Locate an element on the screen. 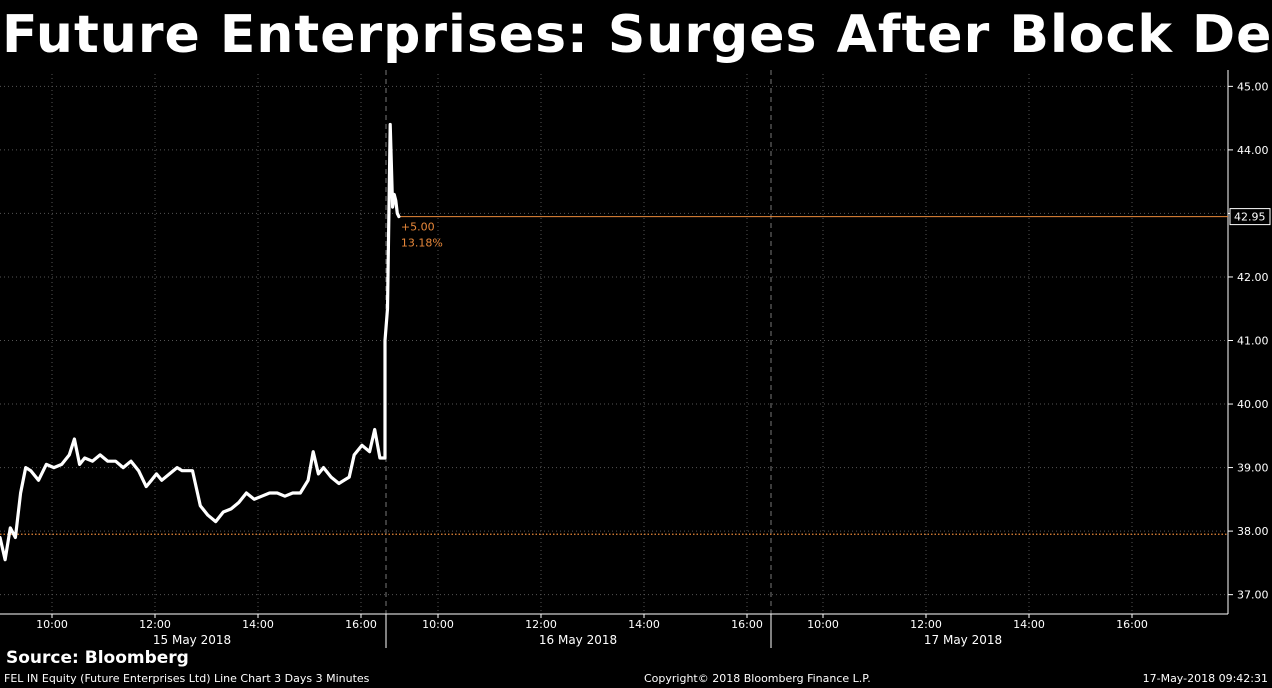 Image resolution: width=1272 pixels, height=688 pixels. change-pct-label: 13.18% is located at coordinates (422, 243).